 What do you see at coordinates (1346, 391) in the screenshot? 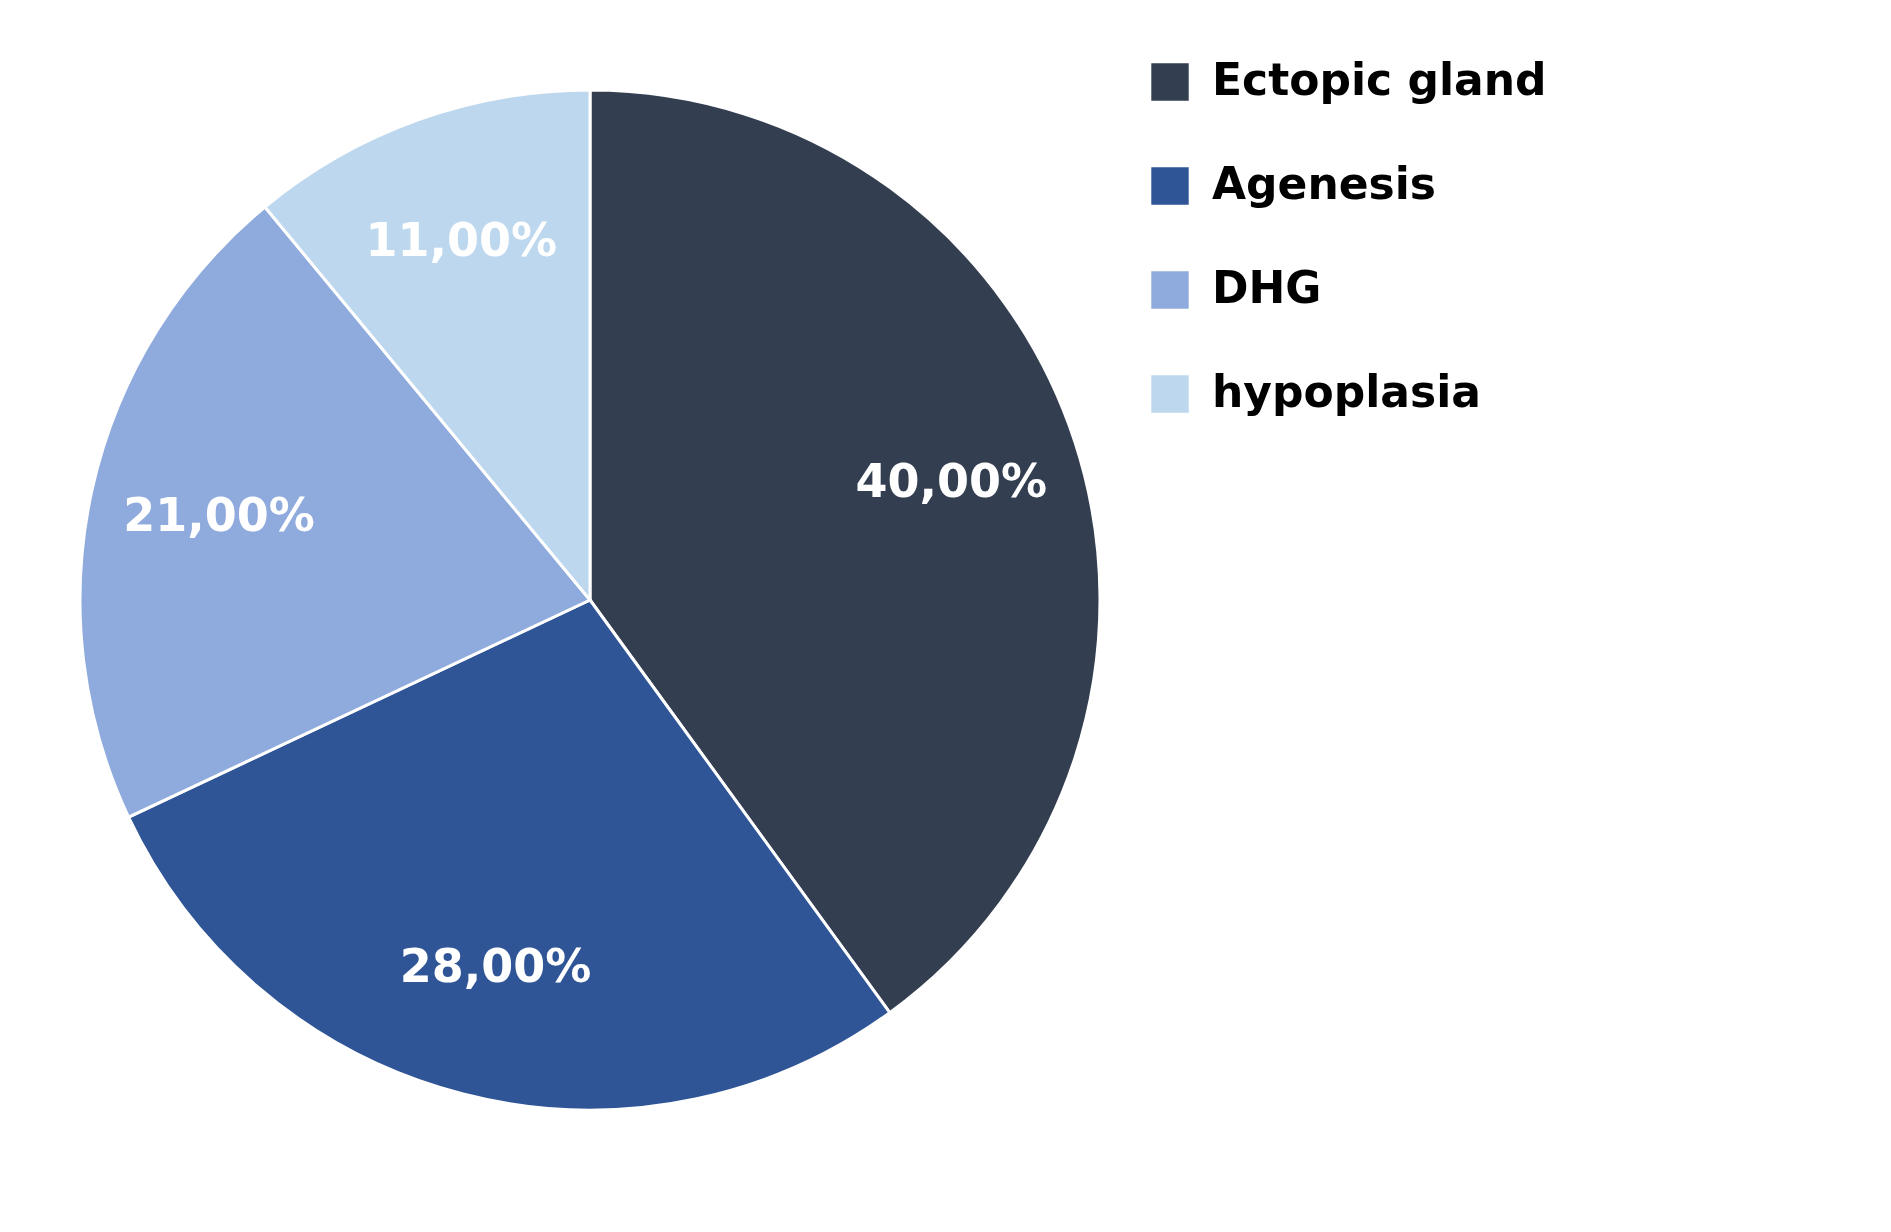
I see `legend-label: hypoplasia` at bounding box center [1346, 391].